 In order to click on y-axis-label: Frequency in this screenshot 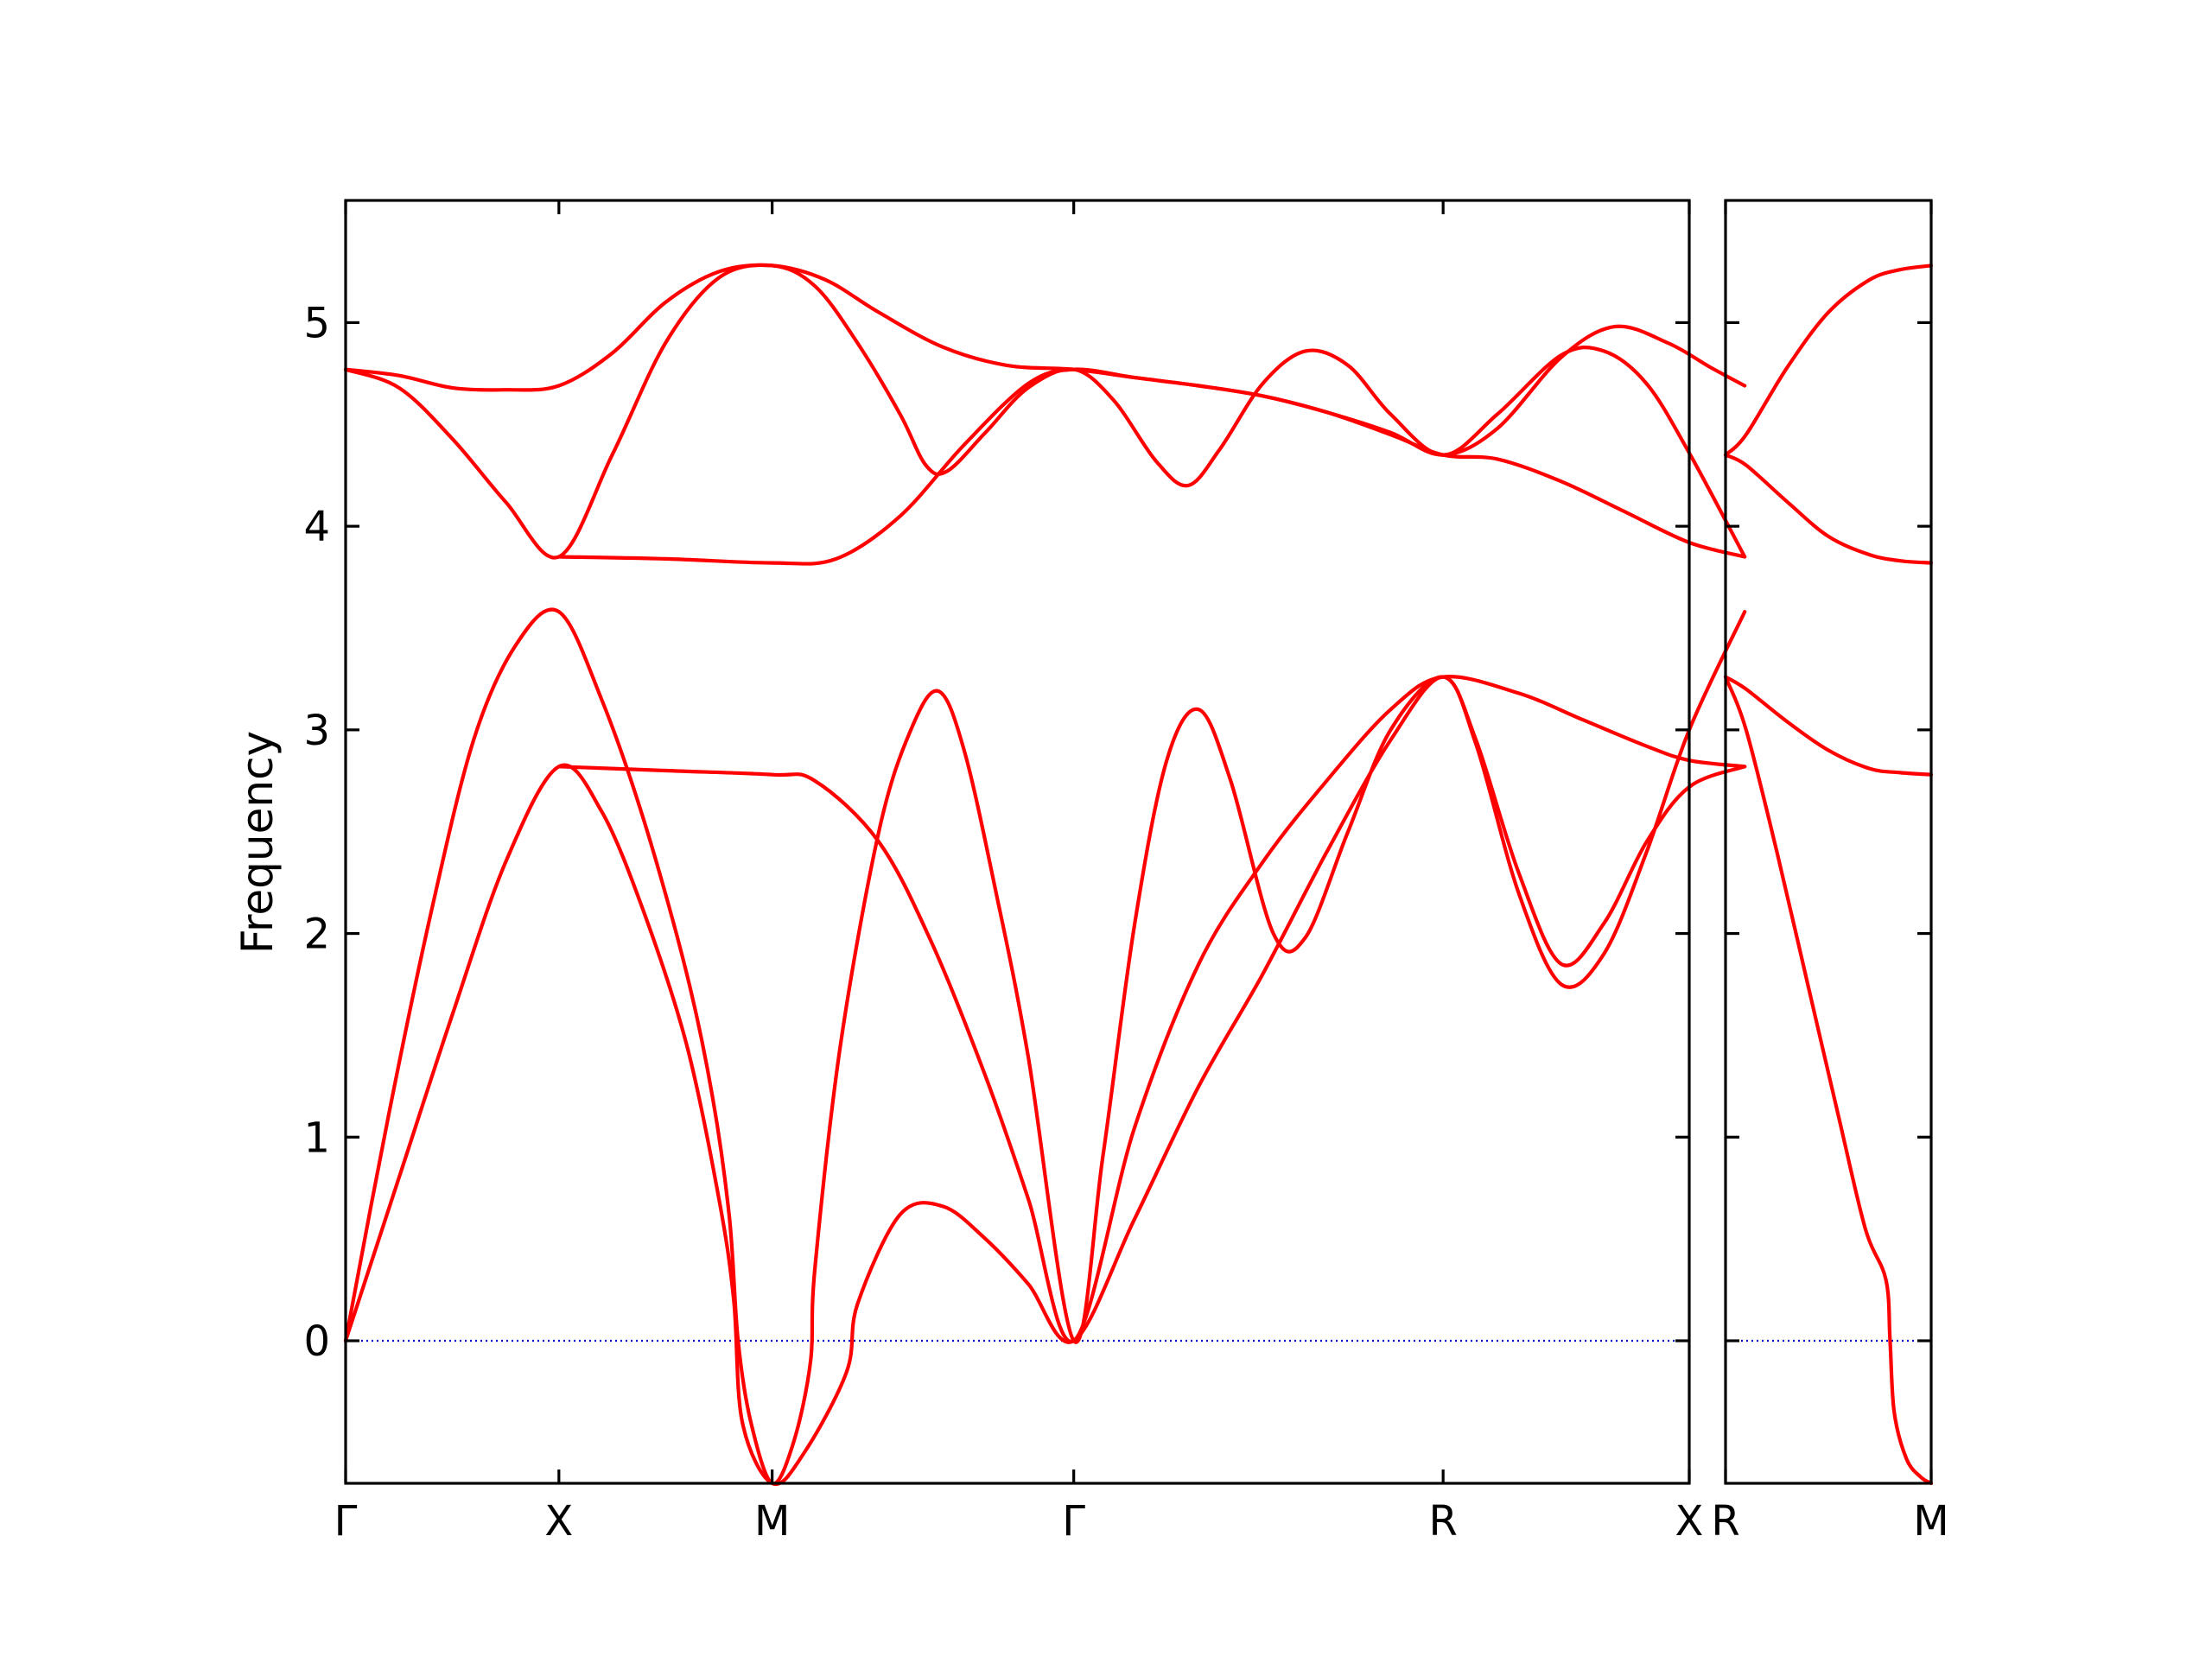, I will do `click(257, 843)`.